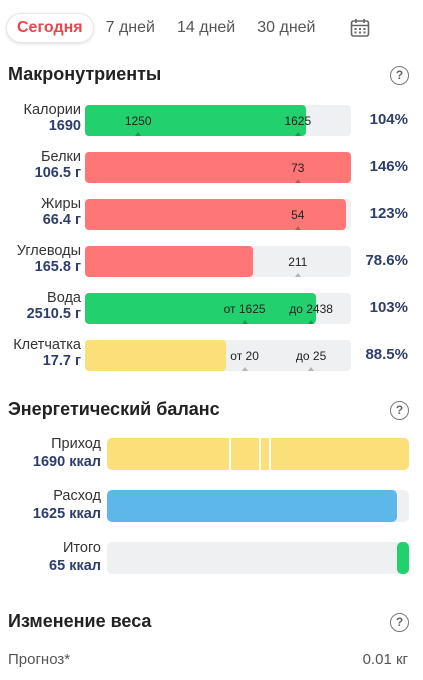 This screenshot has width=423, height=680. Describe the element at coordinates (82, 548) in the screenshot. I see `energy-label: Итого` at that location.